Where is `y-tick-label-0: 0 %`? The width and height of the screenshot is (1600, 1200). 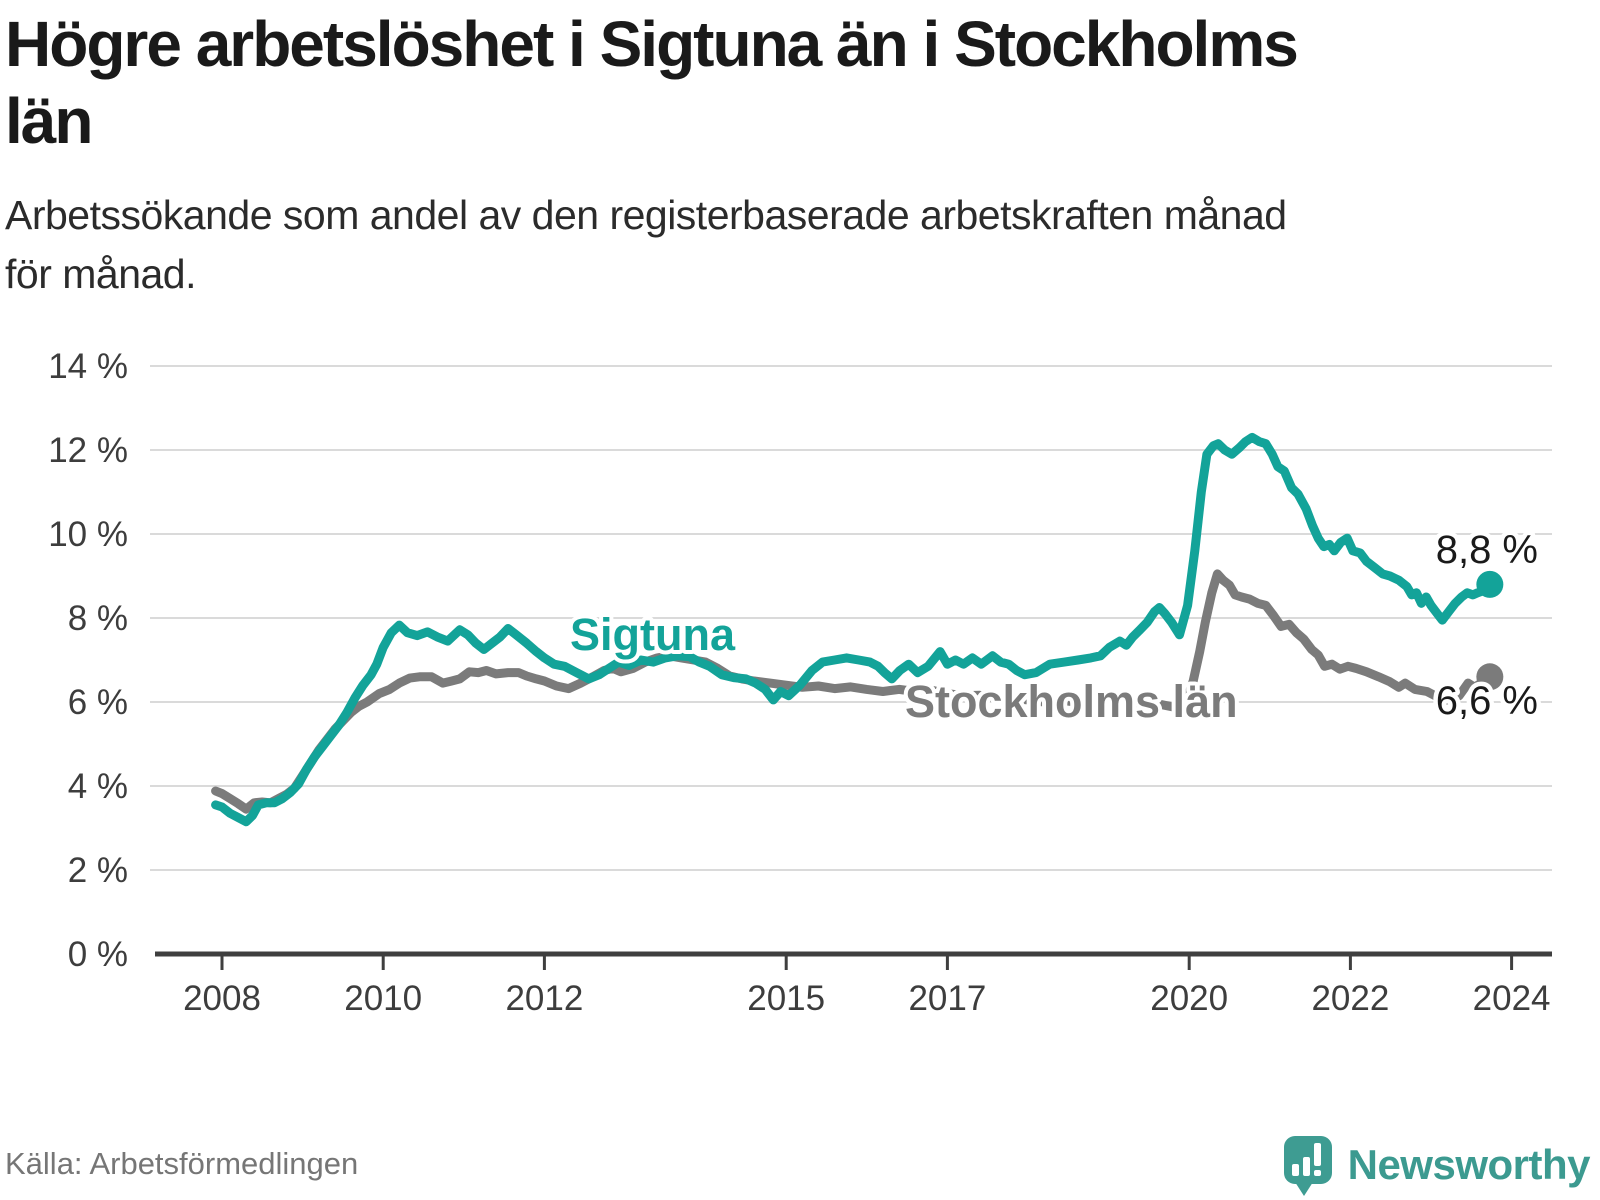
y-tick-label-0: 0 % is located at coordinates (98, 954).